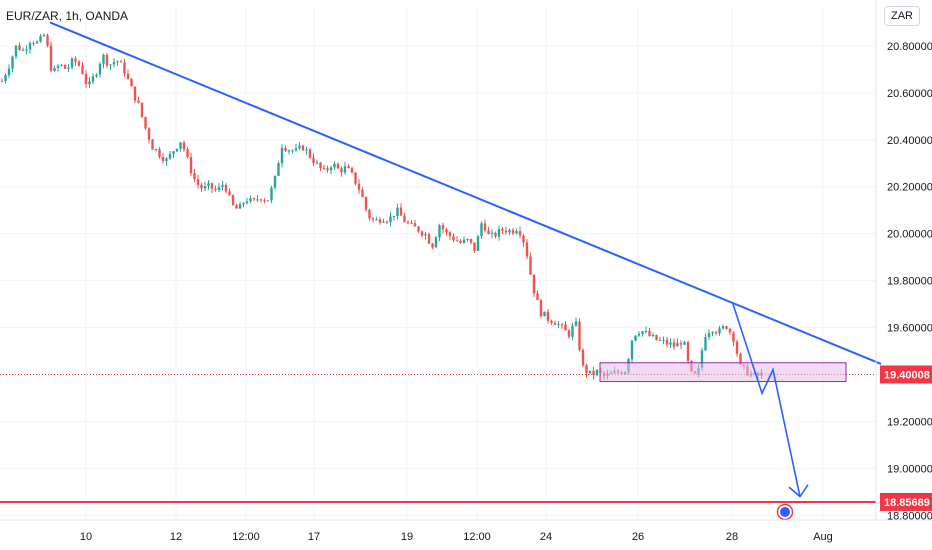 This screenshot has height=550, width=932. Describe the element at coordinates (766, 400) in the screenshot. I see `projection-path` at that location.